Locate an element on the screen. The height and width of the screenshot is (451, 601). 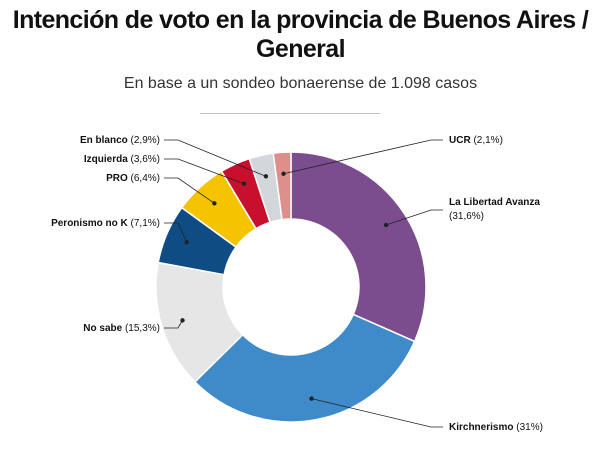
leader-dot-en-blanco is located at coordinates (266, 176).